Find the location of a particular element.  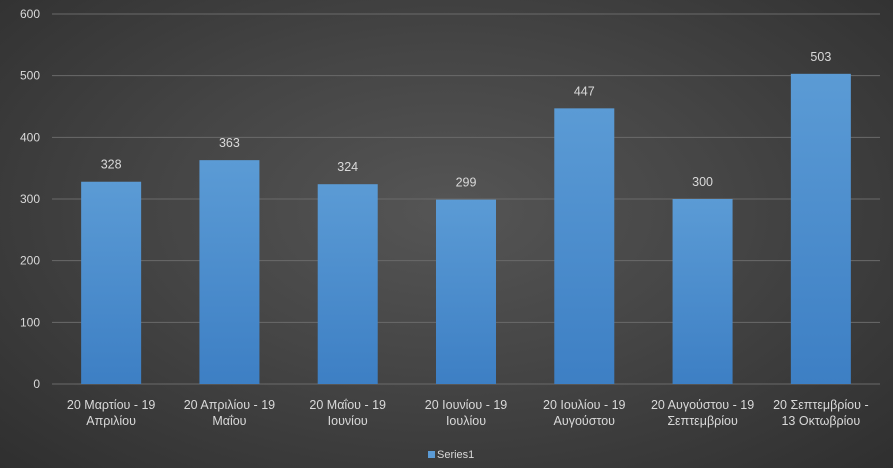

y-tick-label: 100 is located at coordinates (30, 322).